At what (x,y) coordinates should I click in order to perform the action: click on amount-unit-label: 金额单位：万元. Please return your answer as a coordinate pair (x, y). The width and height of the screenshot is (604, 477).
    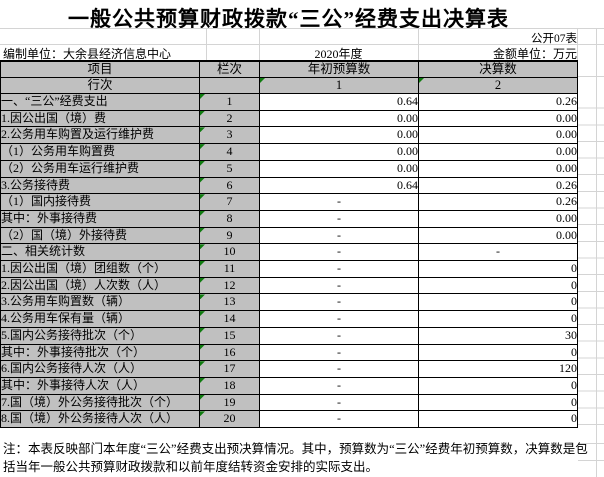
    Looking at the image, I should click on (534, 54).